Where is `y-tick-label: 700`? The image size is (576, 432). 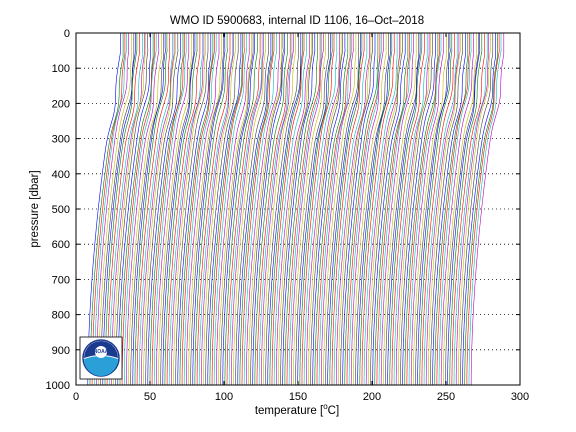
y-tick-label: 700 is located at coordinates (61, 280).